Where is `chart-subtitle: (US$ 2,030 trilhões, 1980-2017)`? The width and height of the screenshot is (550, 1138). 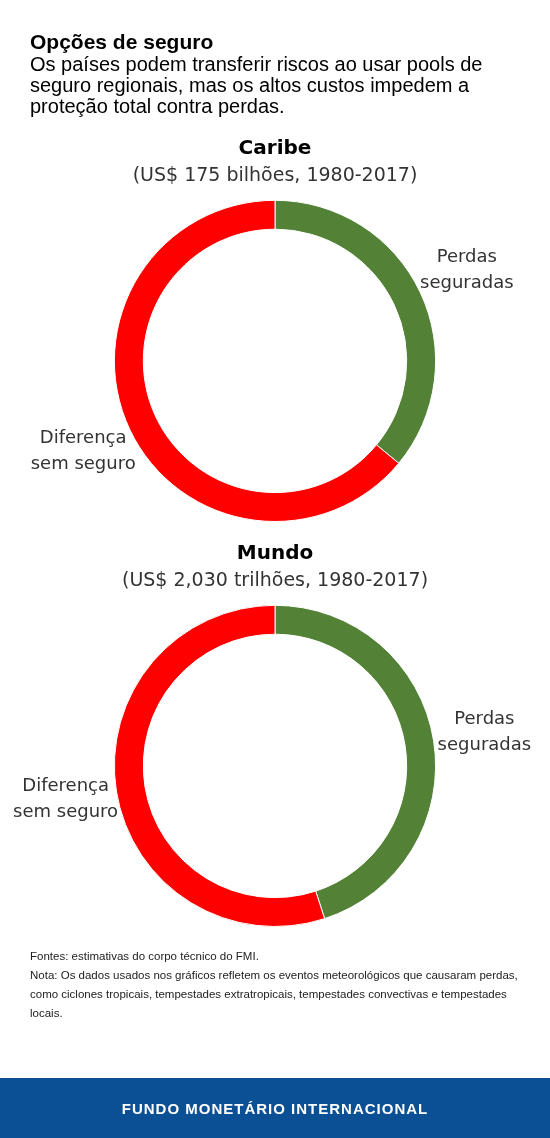 chart-subtitle: (US$ 2,030 trilhões, 1980-2017) is located at coordinates (275, 579).